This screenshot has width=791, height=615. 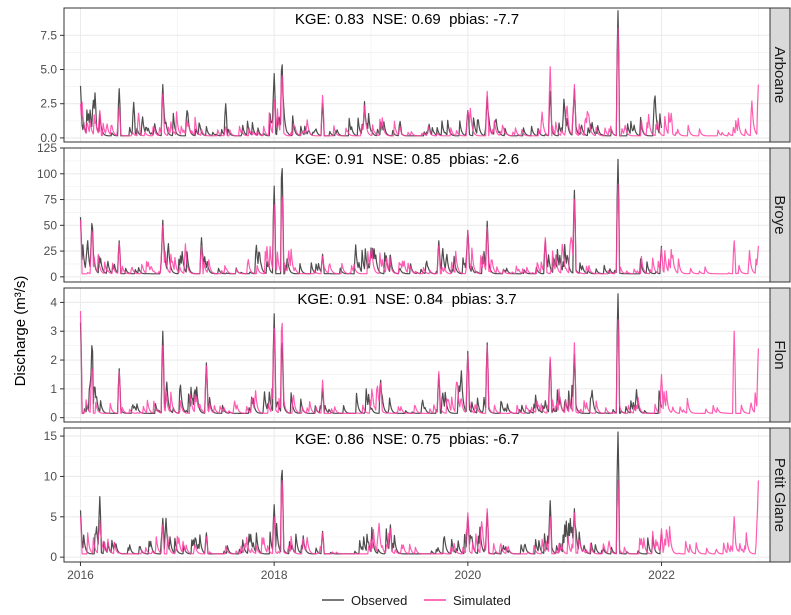 What do you see at coordinates (416, 600) in the screenshot?
I see `legend: Observed Simulated` at bounding box center [416, 600].